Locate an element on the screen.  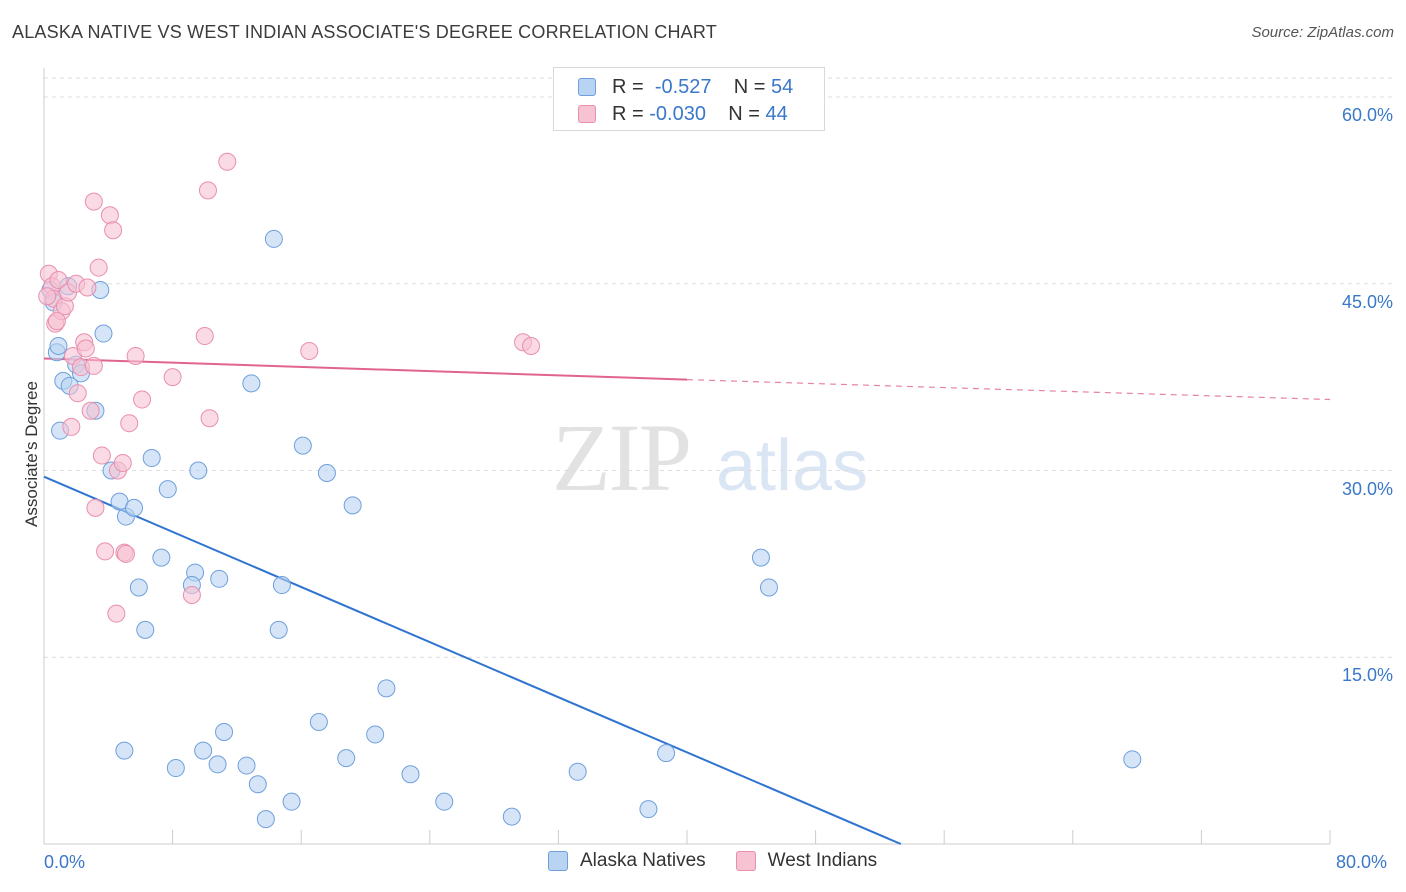
legend-item-west-indians: West Indians is located at coordinates (806, 861).